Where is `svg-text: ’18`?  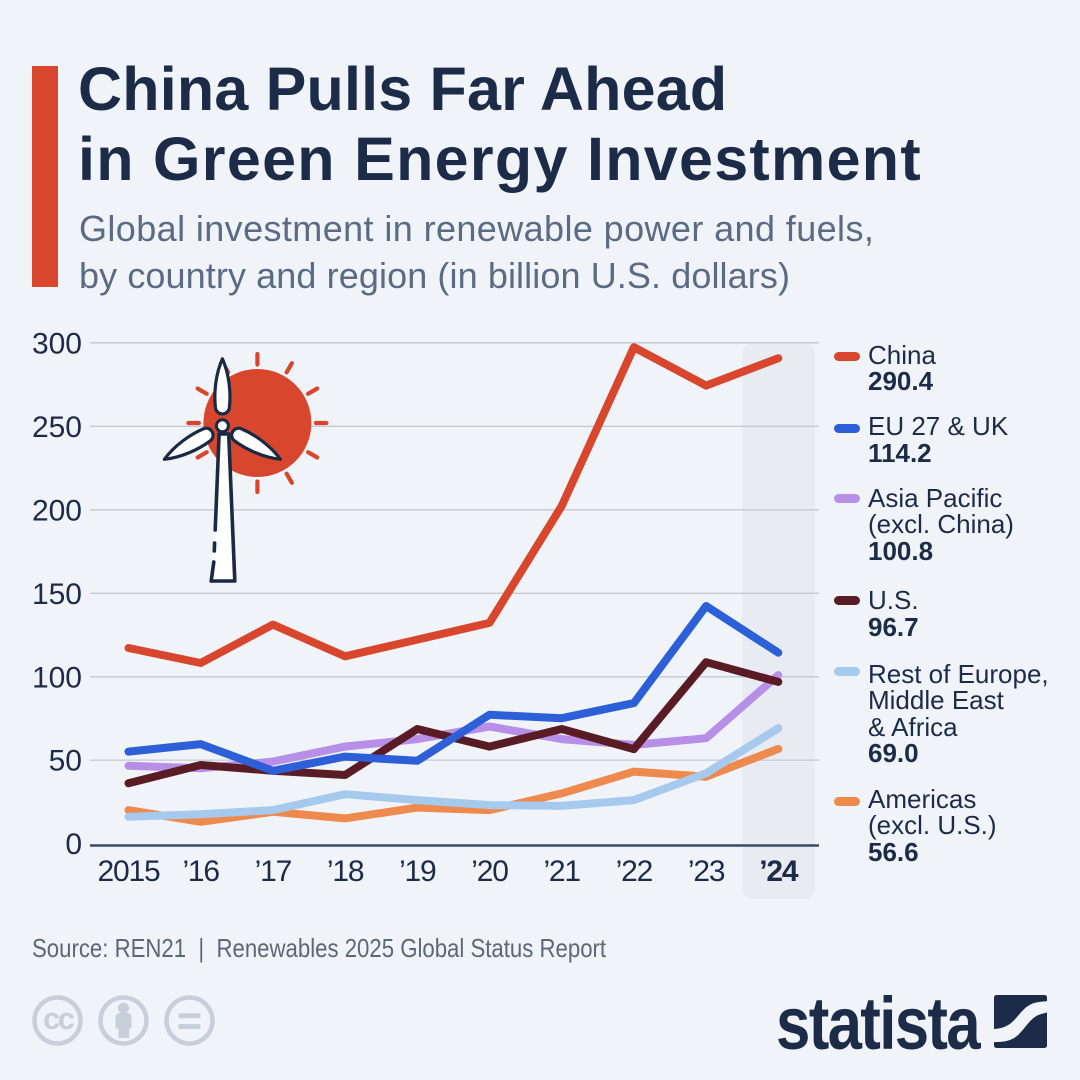
svg-text: ’18 is located at coordinates (345, 871).